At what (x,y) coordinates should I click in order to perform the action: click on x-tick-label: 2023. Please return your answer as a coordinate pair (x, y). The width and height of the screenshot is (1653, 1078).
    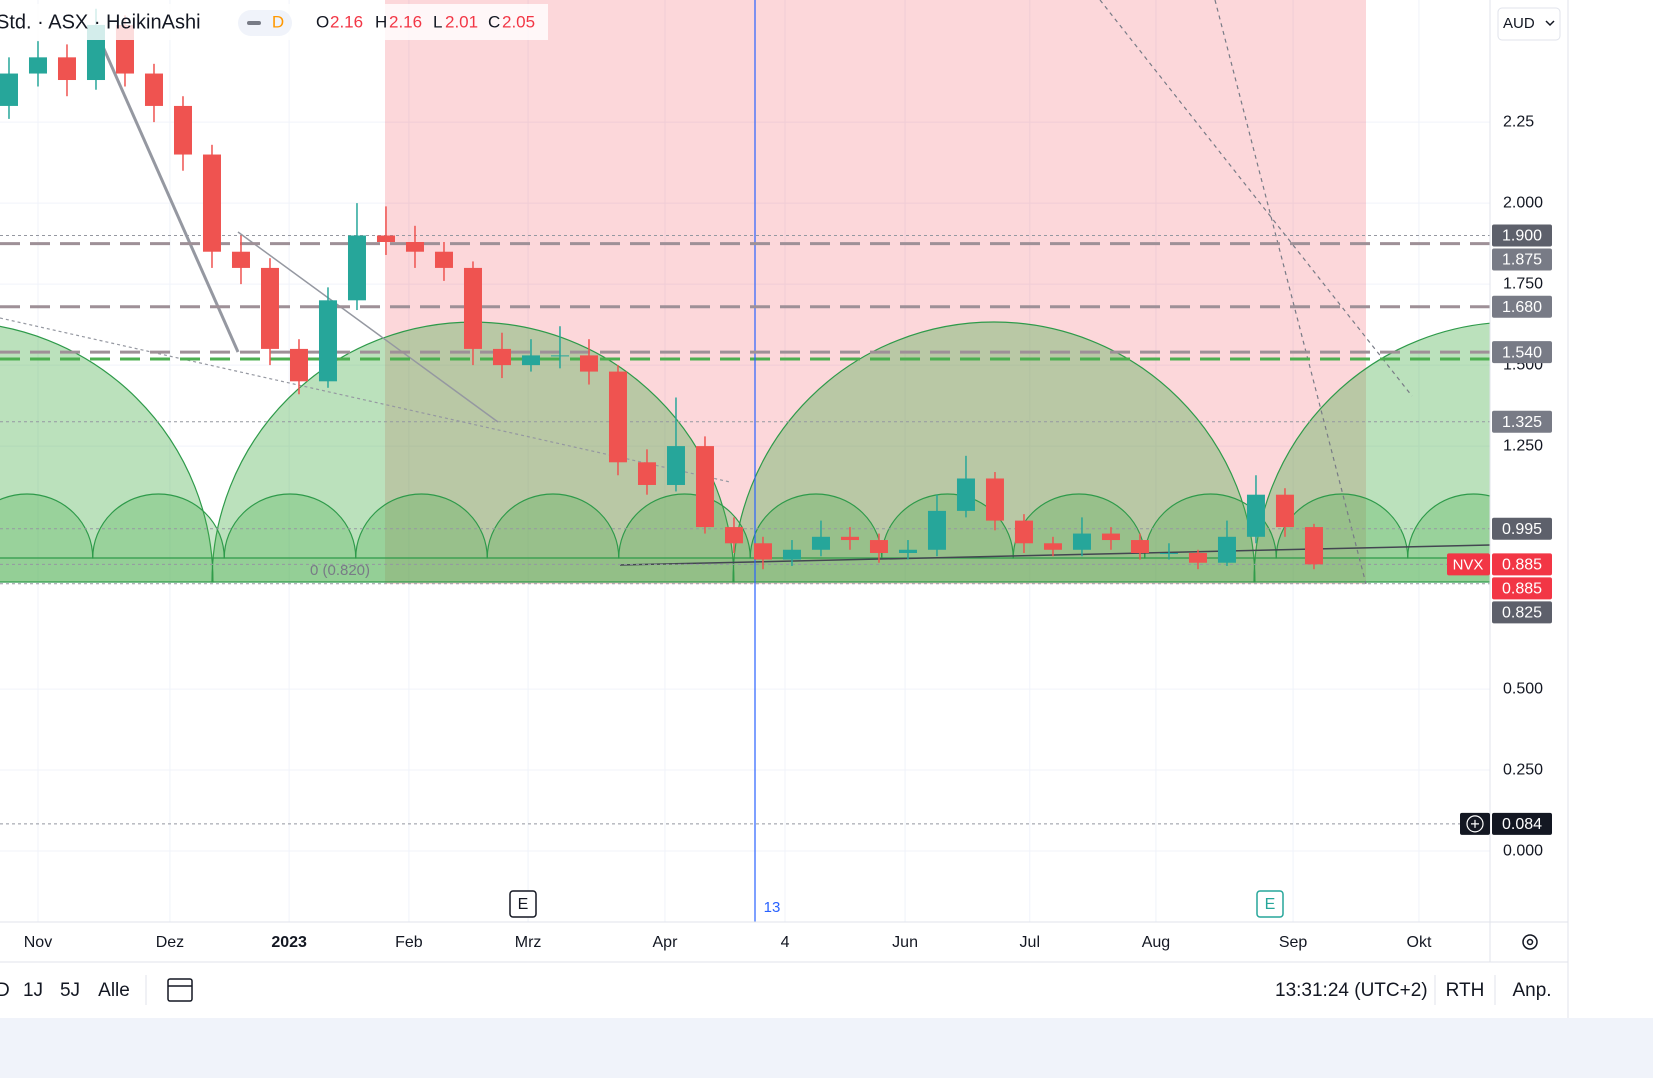
    Looking at the image, I should click on (289, 942).